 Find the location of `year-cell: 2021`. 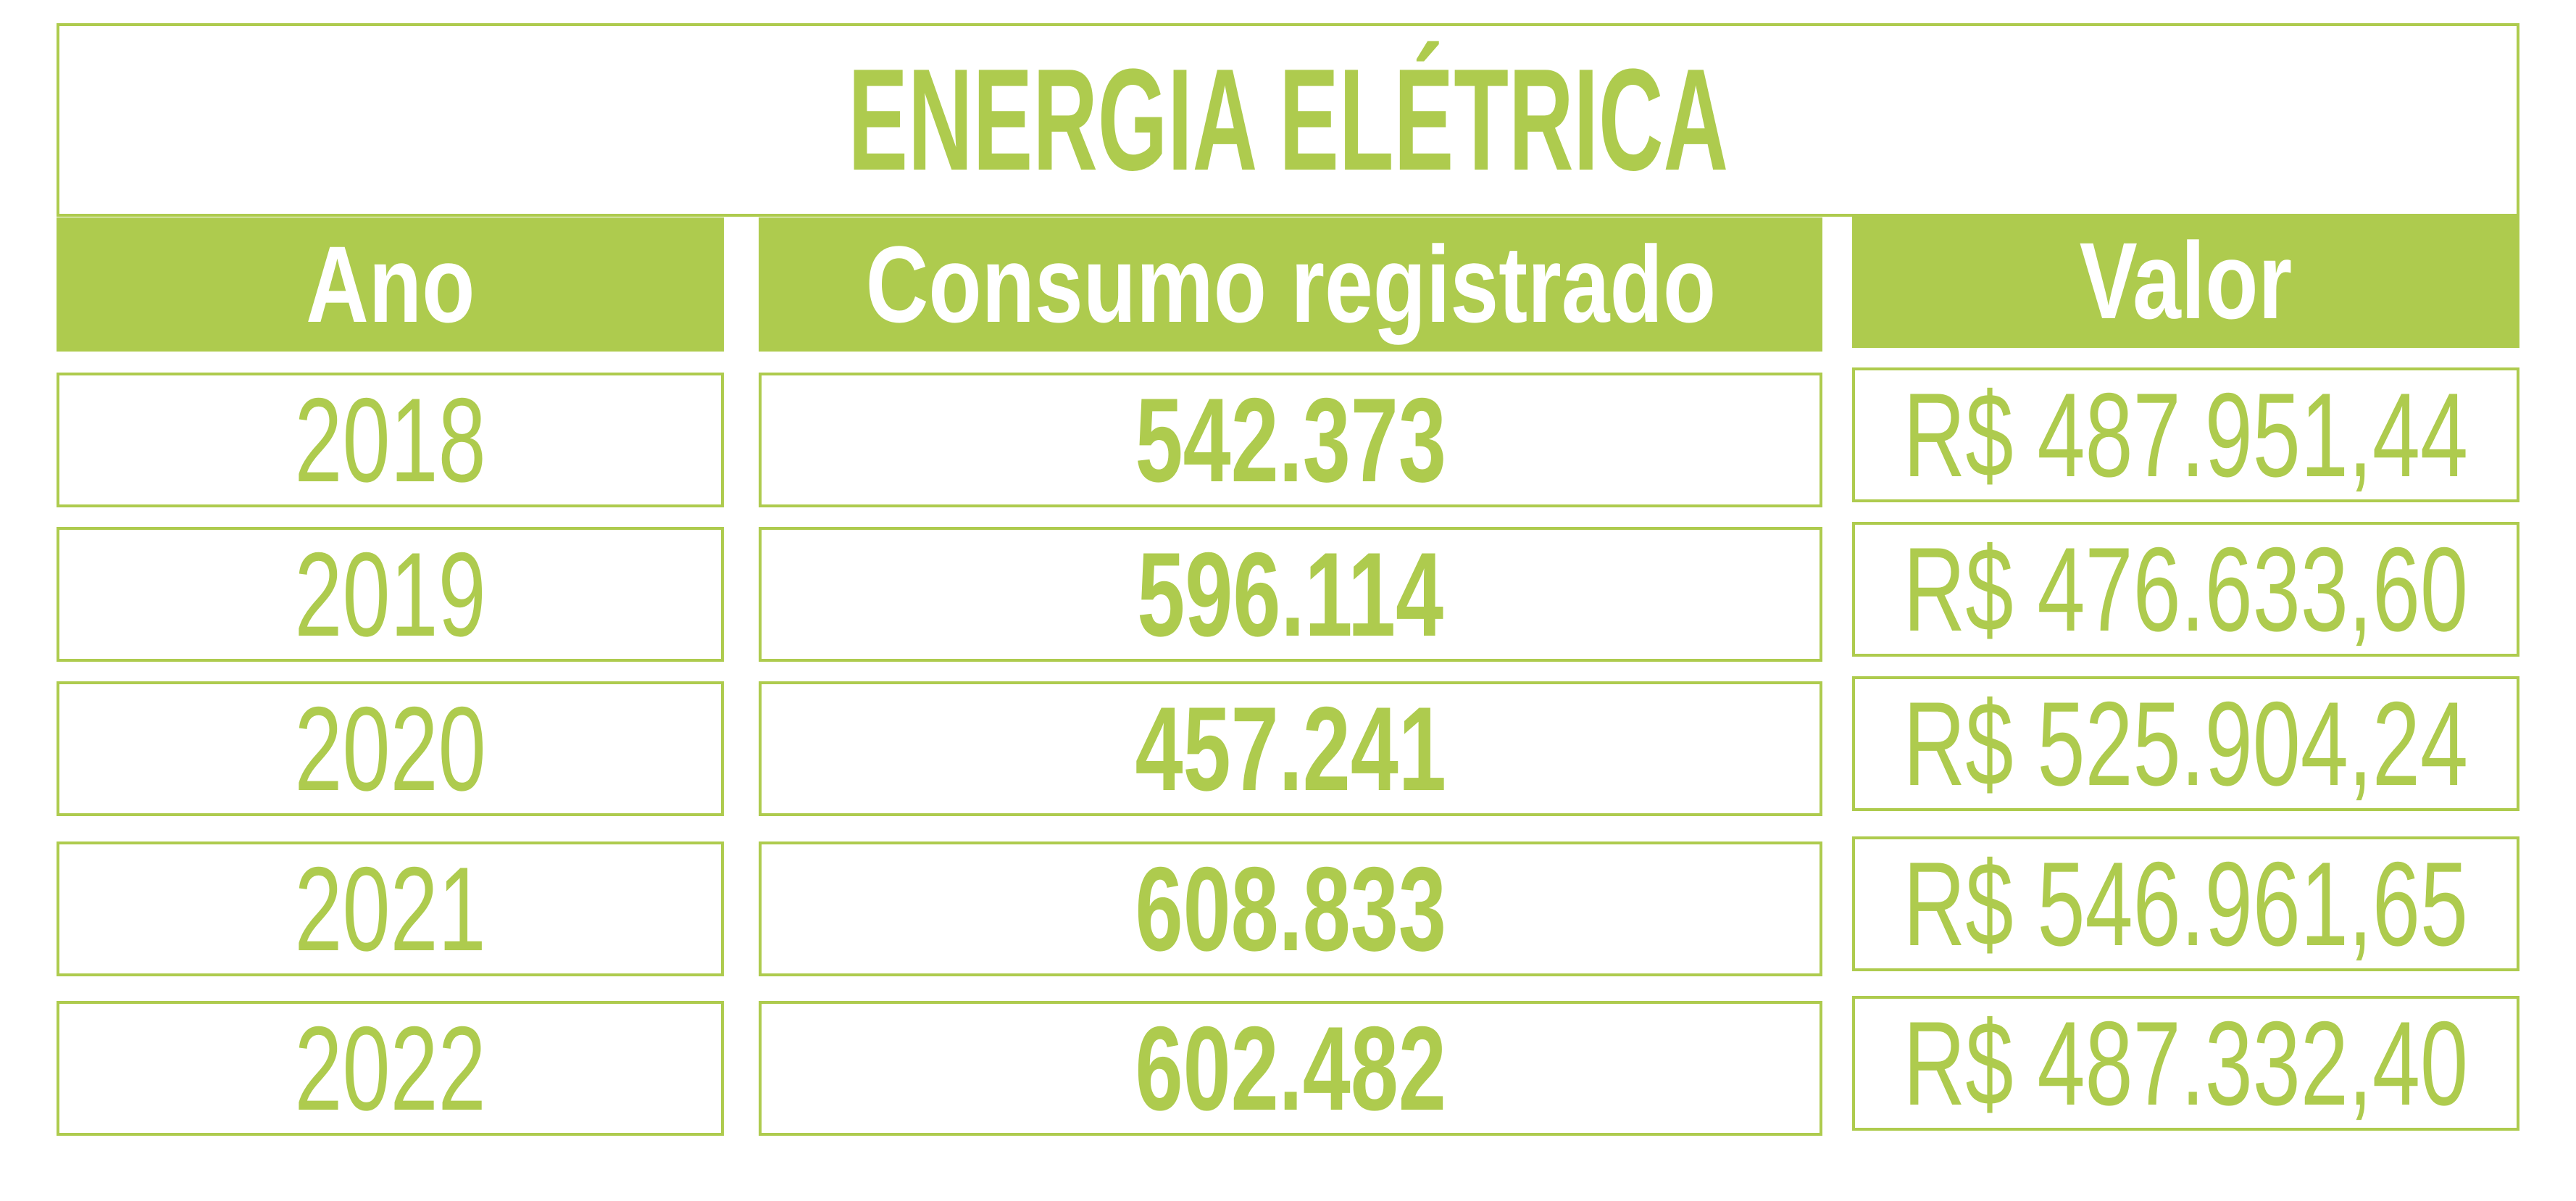

year-cell: 2021 is located at coordinates (390, 908).